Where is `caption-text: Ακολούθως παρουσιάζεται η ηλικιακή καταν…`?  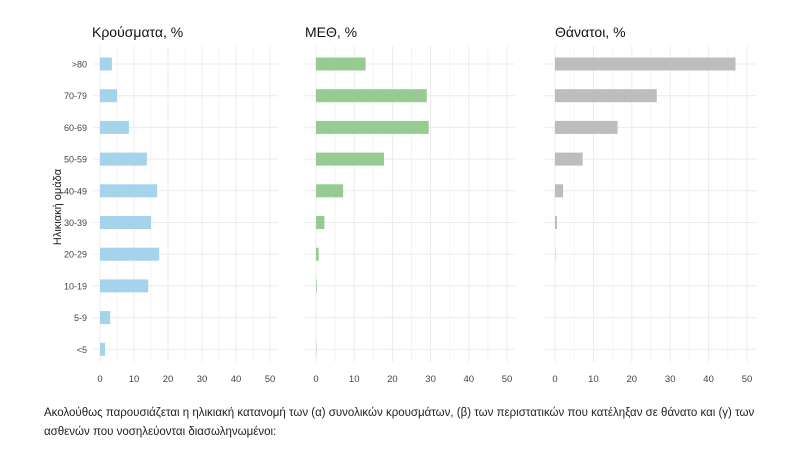
caption-text: Ακολούθως παρουσιάζεται η ηλικιακή καταν… is located at coordinates (399, 422).